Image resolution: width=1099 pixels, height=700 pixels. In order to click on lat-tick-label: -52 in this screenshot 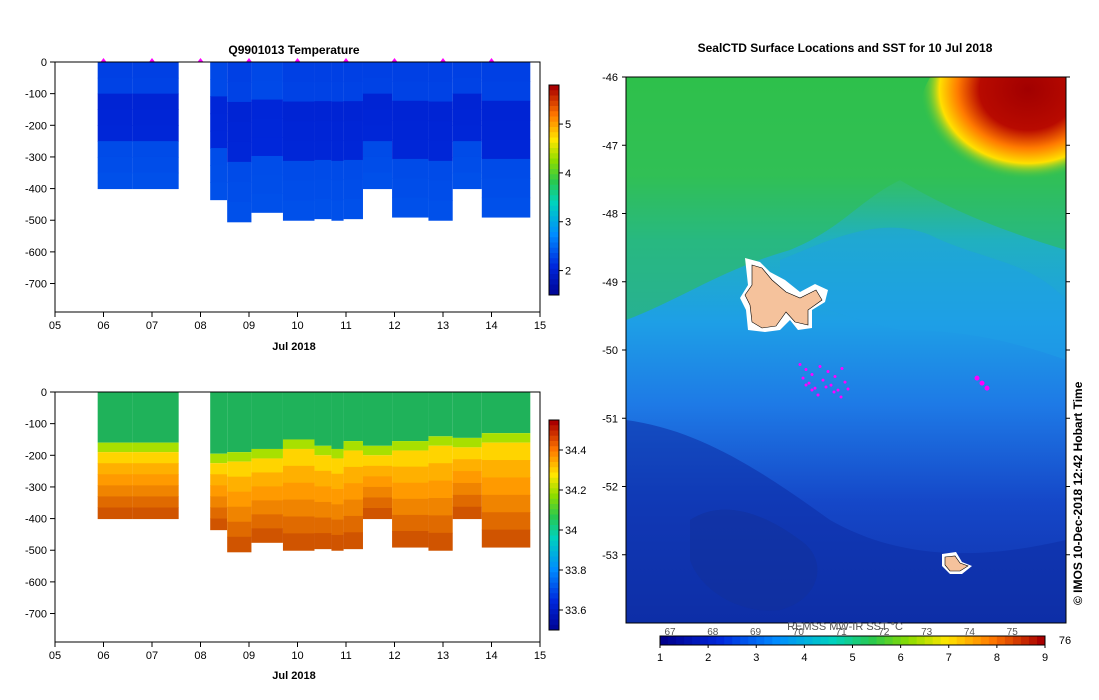, I will do `click(610, 488)`.